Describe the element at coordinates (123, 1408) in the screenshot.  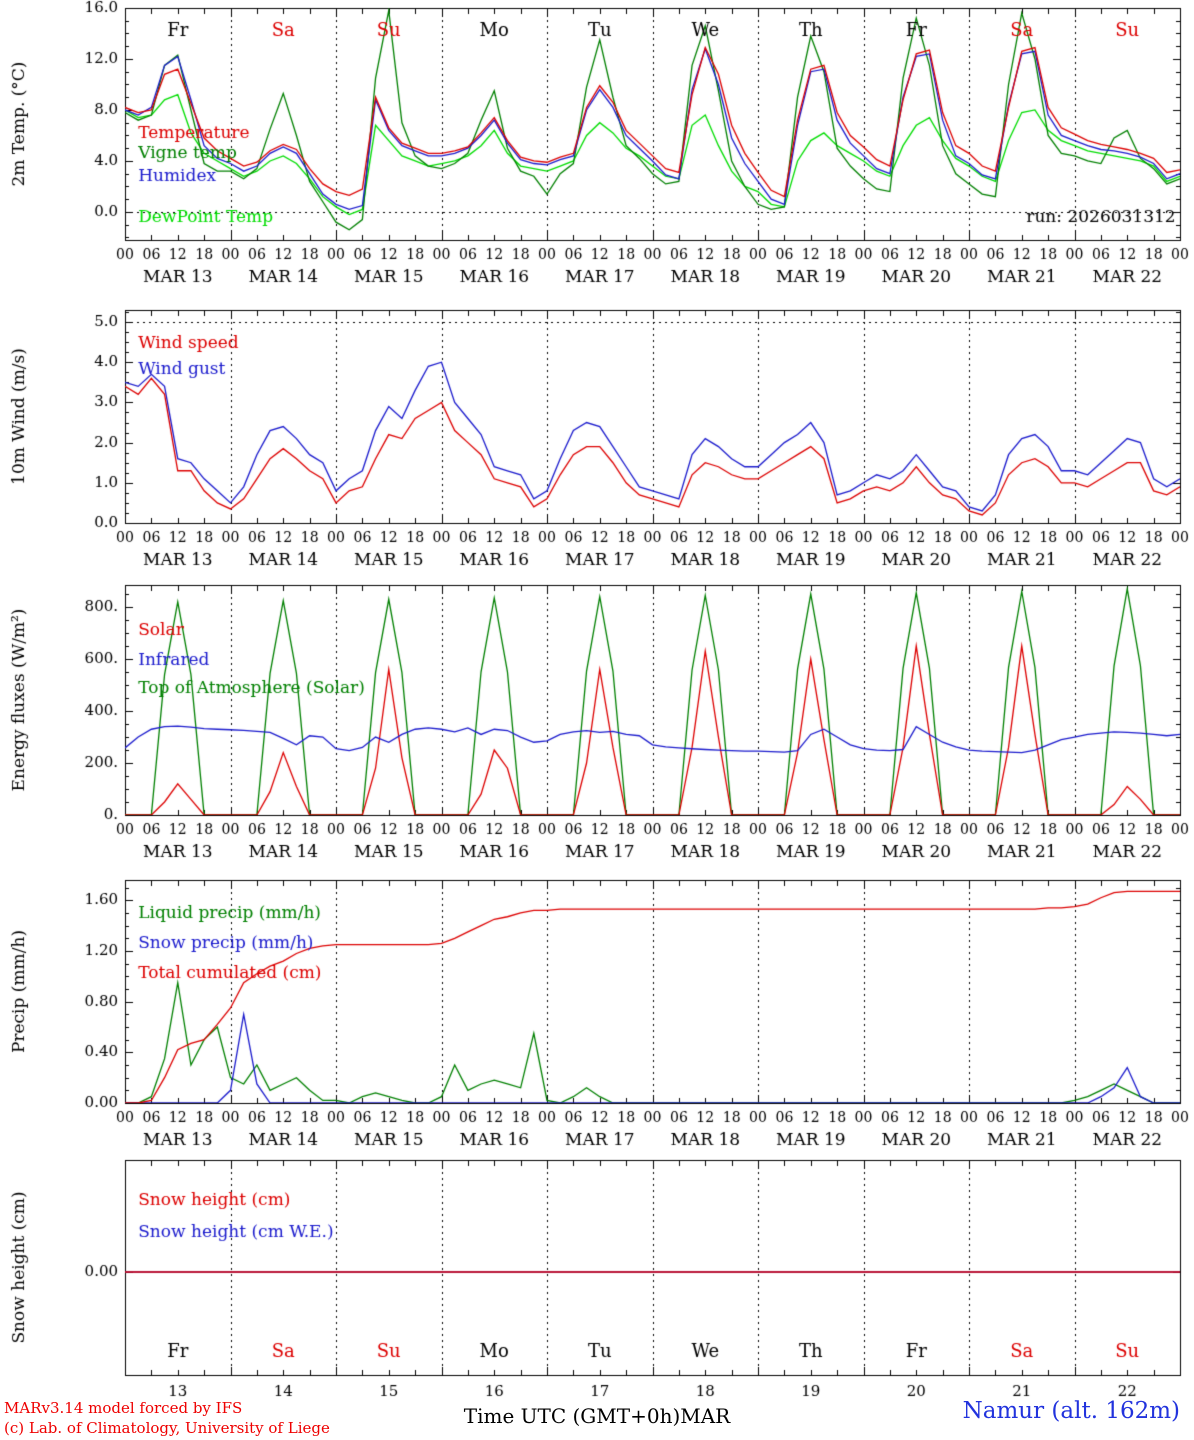
I see `credit-line-1: MARv3.14 model forced by IFS` at that location.